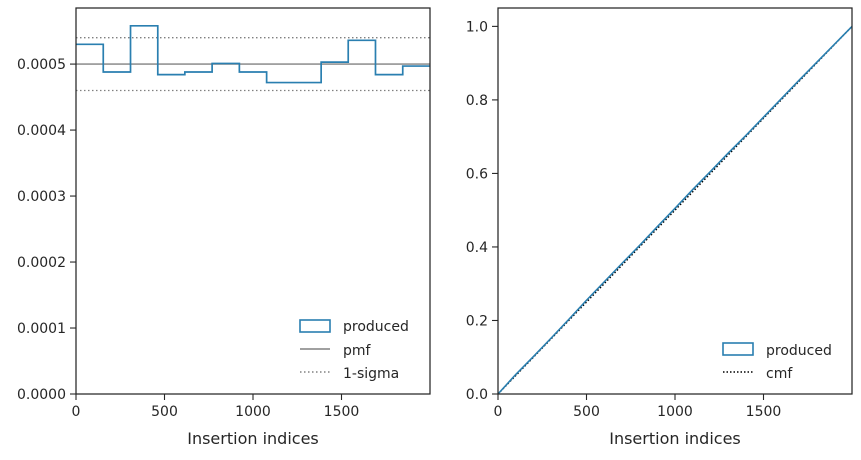 The height and width of the screenshot is (460, 861). Describe the element at coordinates (477, 321) in the screenshot. I see `y-tick-label: 0.2` at that location.